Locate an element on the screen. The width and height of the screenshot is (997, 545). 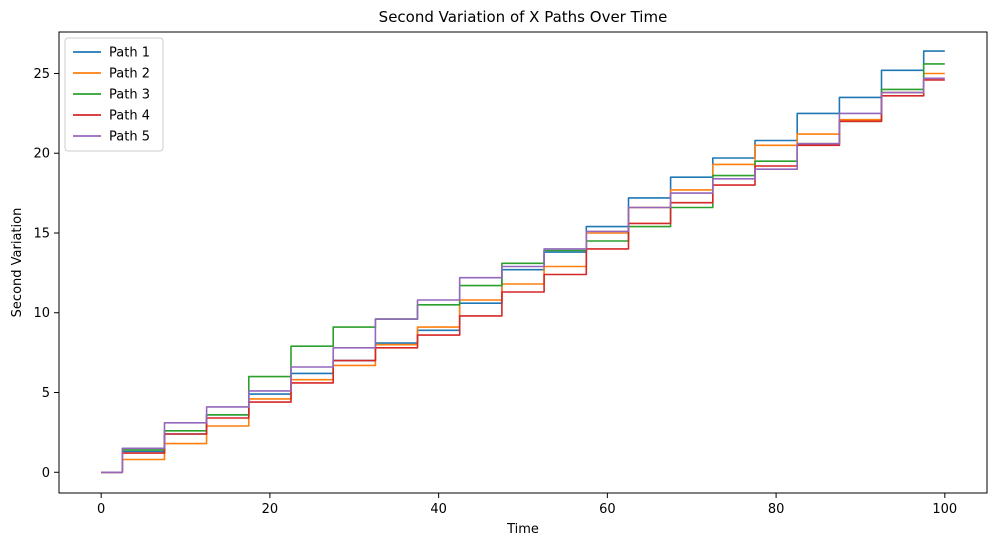
x-axis-label: Time is located at coordinates (522, 529).